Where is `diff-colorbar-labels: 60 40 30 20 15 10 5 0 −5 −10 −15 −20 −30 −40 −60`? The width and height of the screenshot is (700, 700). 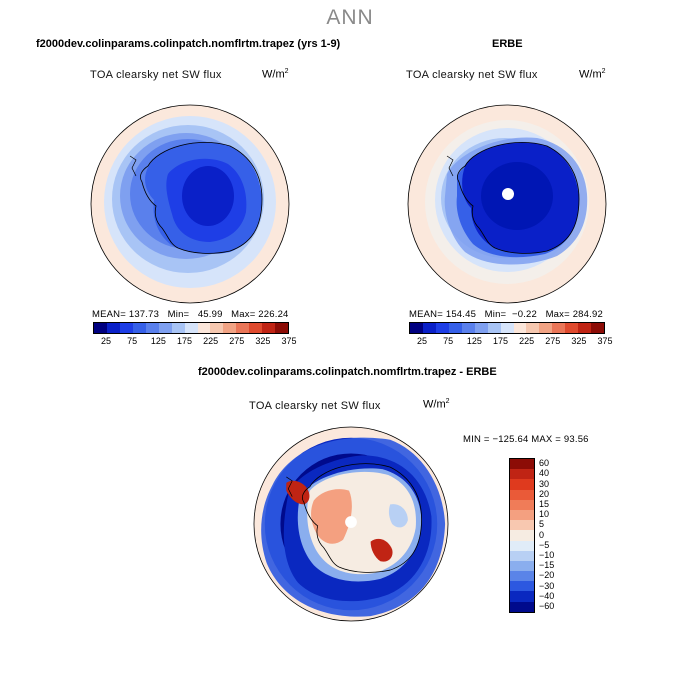
diff-colorbar-labels: 60 40 30 20 15 10 5 0 −5 −10 −15 −20 −30 −40 −60 is located at coordinates (559, 535).